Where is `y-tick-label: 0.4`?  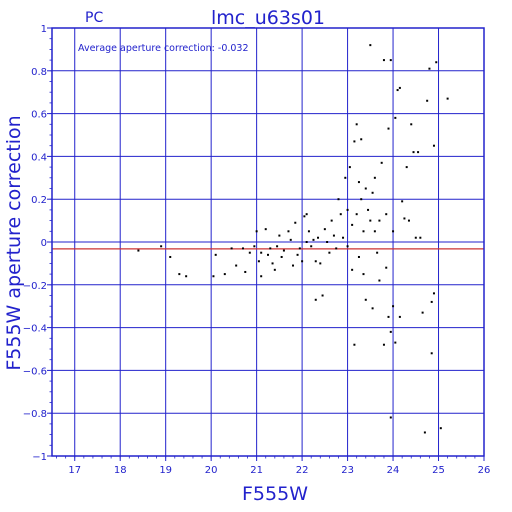 y-tick-label: 0.4 is located at coordinates (39, 157).